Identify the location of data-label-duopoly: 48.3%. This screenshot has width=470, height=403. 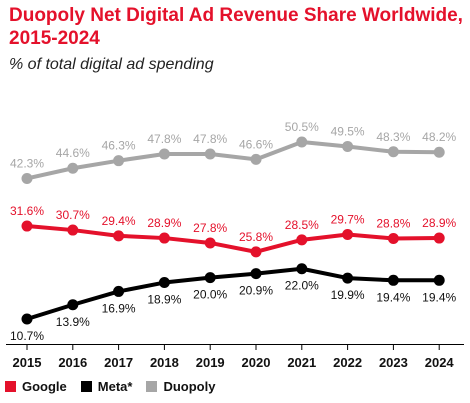
(393, 137).